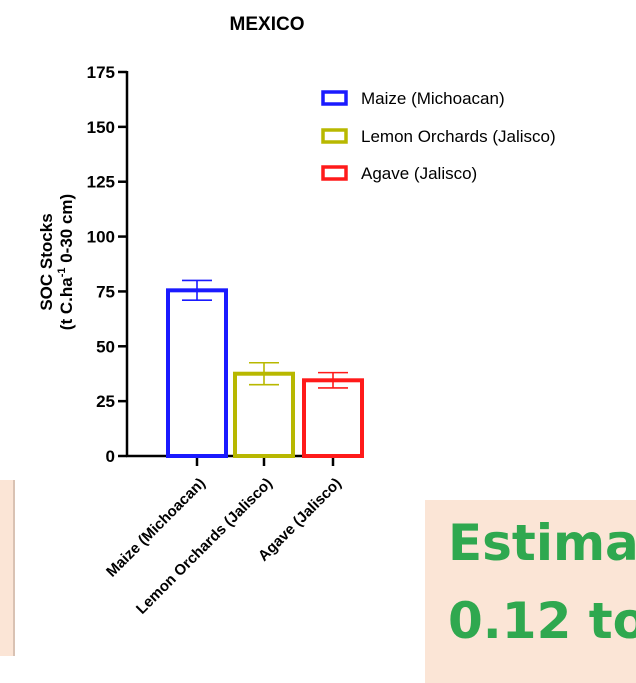  I want to click on y-tick-label: 25, so click(105, 401).